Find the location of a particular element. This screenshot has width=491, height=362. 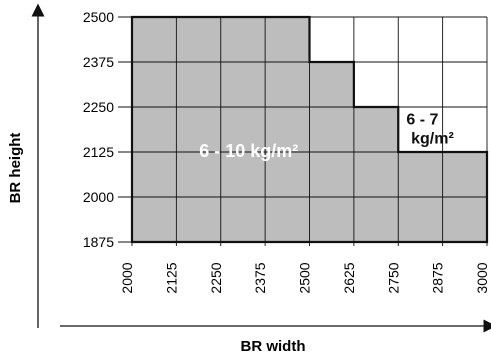

region-label-6-7-line-1: 6 - 7 is located at coordinates (422, 120).